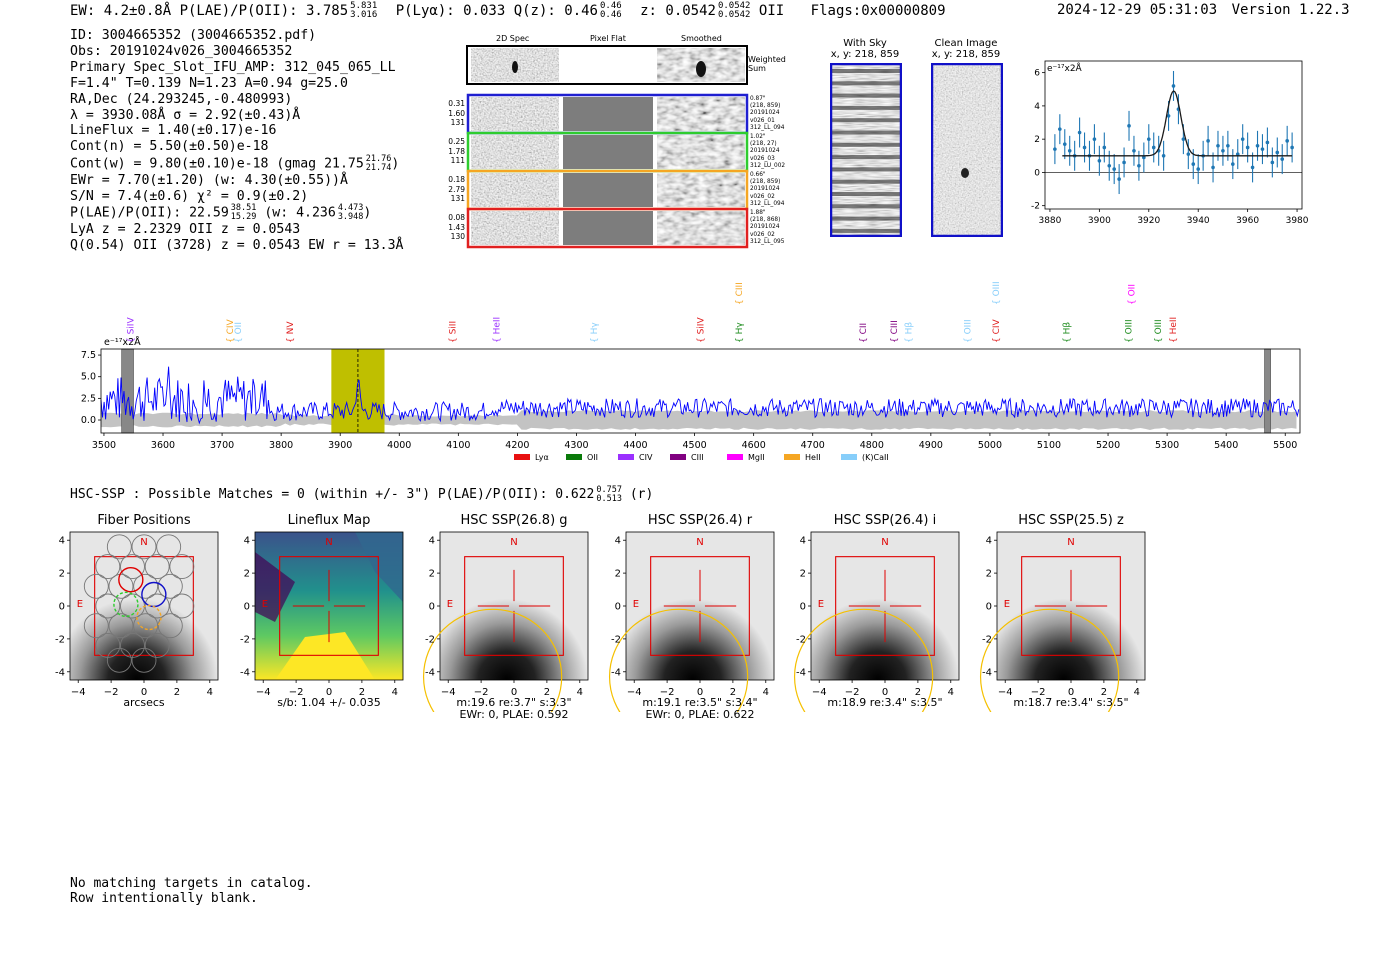 The width and height of the screenshot is (1400, 953). I want to click on fiber-meta-value: 1.88", so click(758, 213).